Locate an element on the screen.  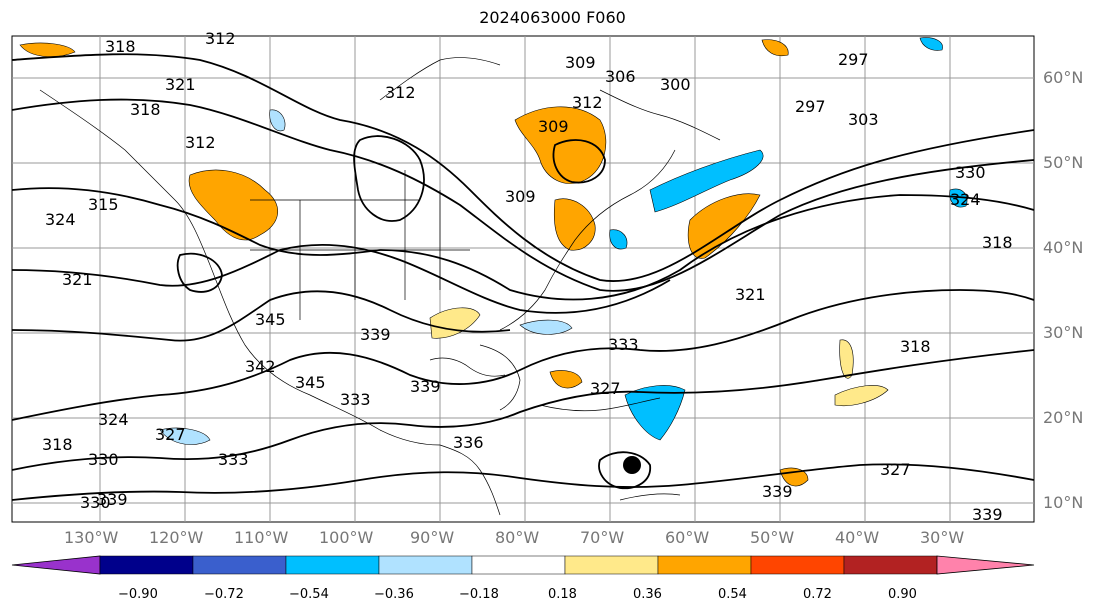
lon-label: 50°W is located at coordinates (772, 537).